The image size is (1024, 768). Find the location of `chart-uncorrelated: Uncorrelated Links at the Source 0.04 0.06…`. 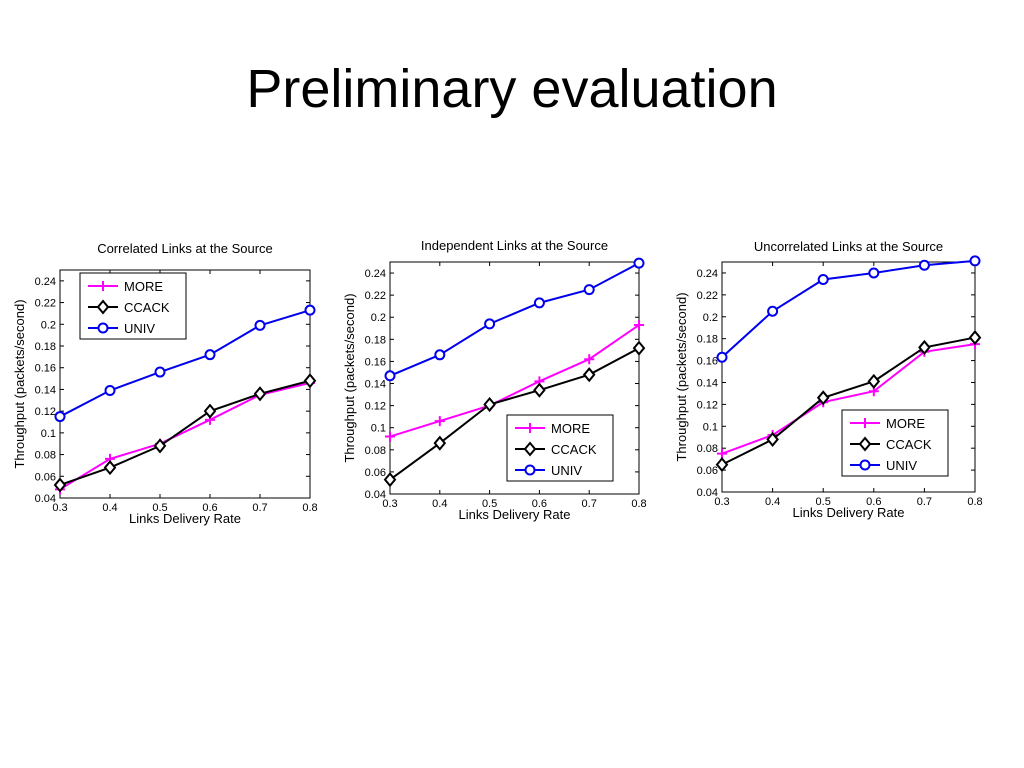

chart-uncorrelated: Uncorrelated Links at the Source 0.04 0.06… is located at coordinates (828, 379).